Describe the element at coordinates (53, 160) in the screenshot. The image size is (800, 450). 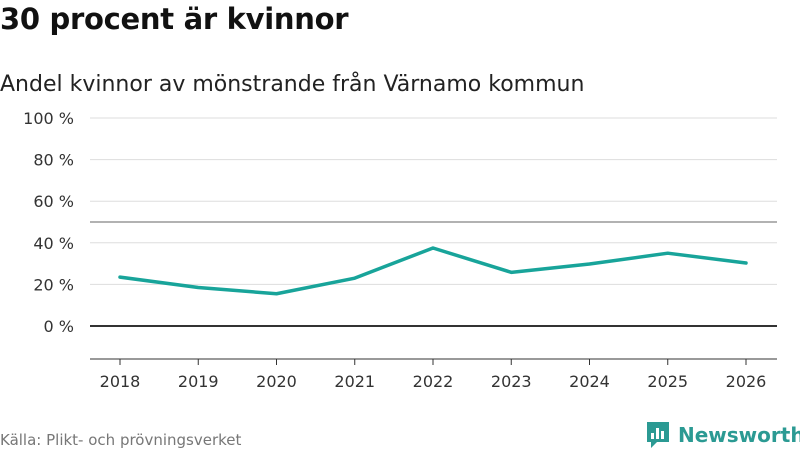
I see `y-tick-label: 80 %` at that location.